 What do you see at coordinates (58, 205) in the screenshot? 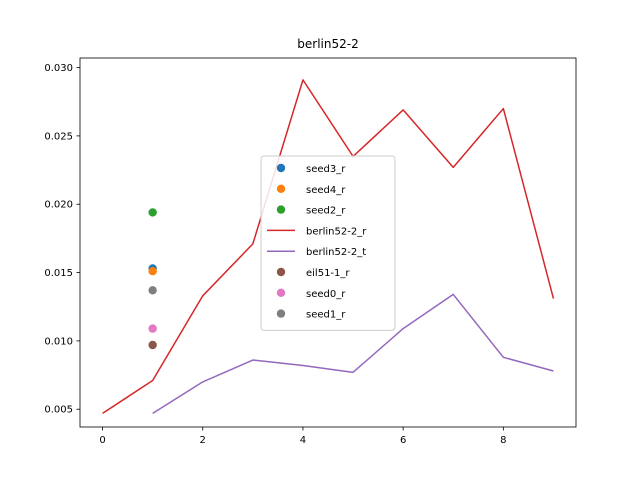
I see `y-tick-label: 0.020` at bounding box center [58, 205].